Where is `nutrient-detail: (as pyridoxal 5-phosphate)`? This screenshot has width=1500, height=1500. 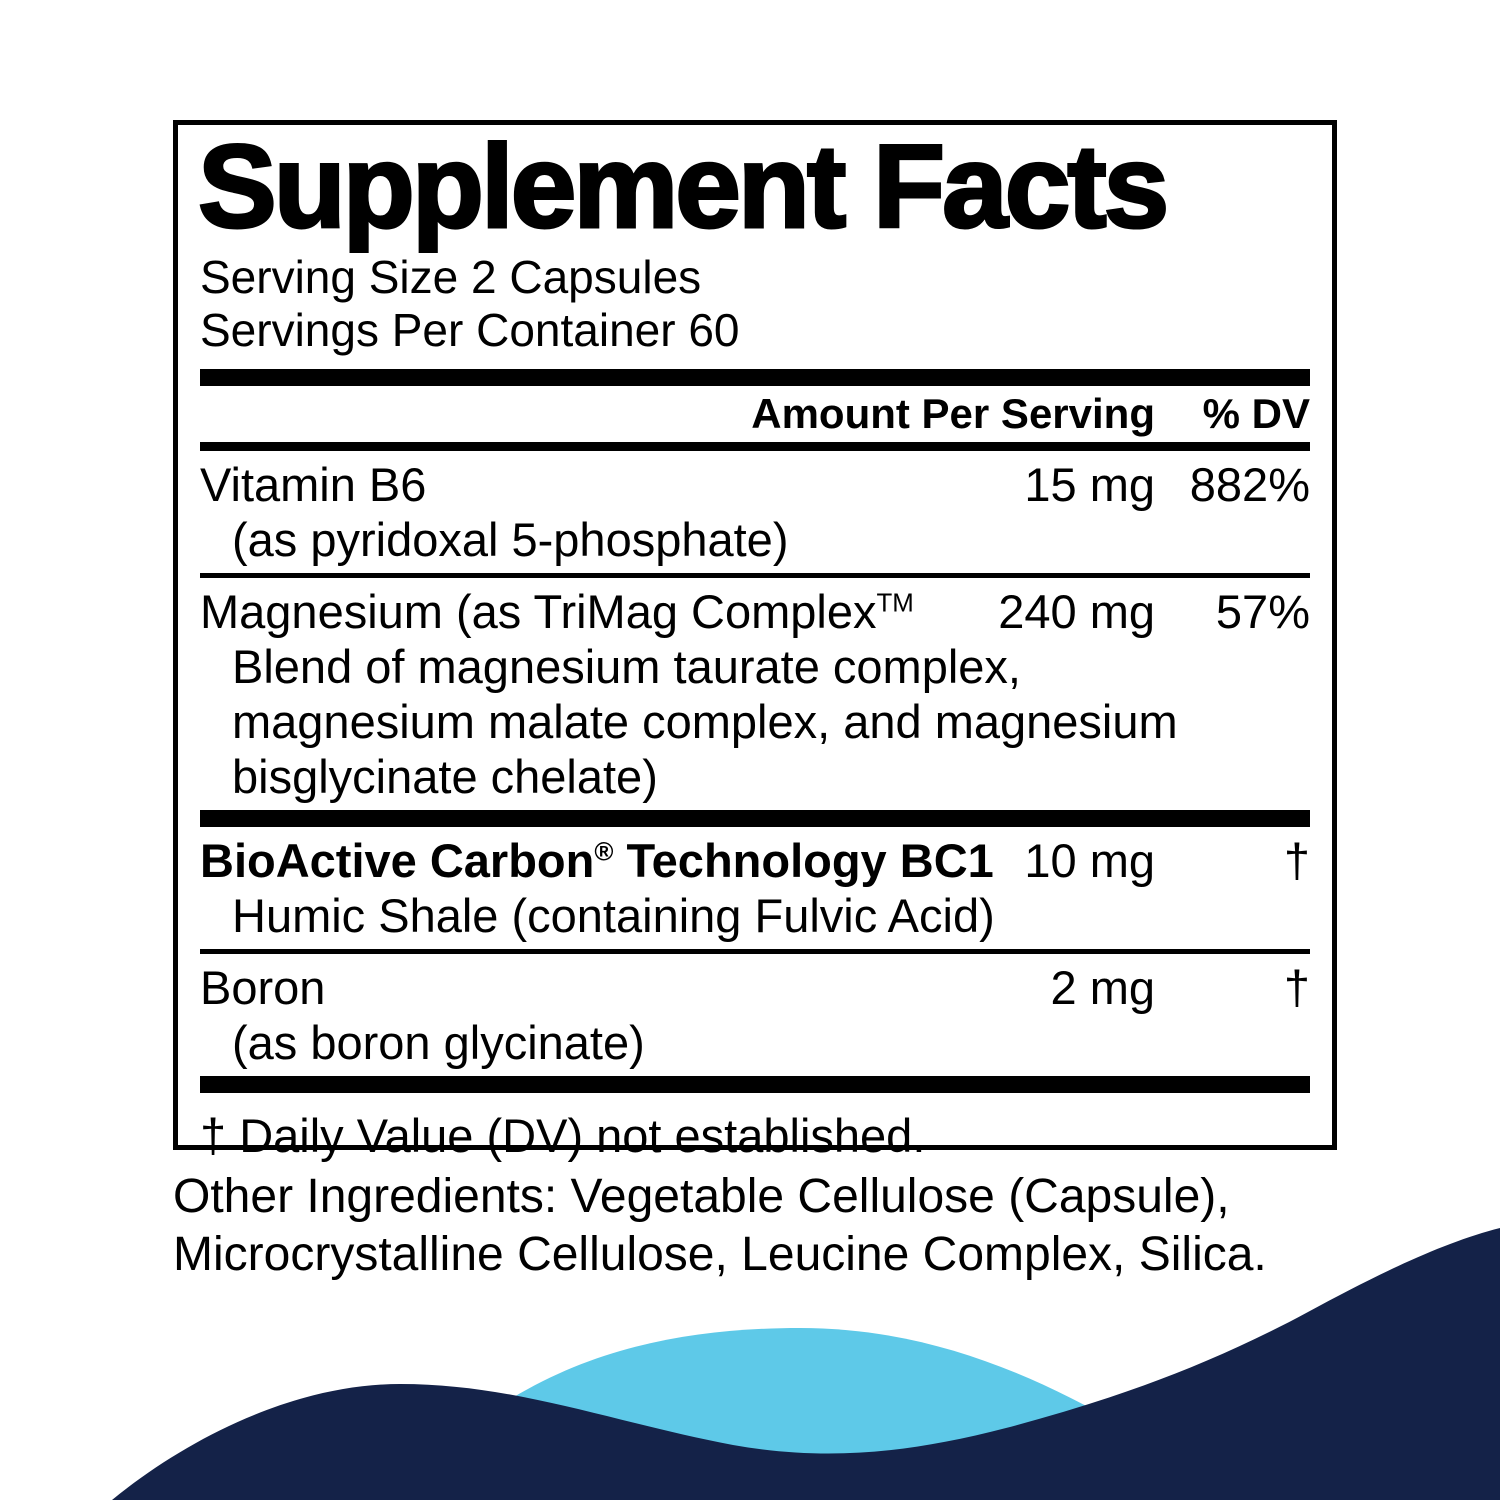 nutrient-detail: (as pyridoxal 5-phosphate) is located at coordinates (510, 539).